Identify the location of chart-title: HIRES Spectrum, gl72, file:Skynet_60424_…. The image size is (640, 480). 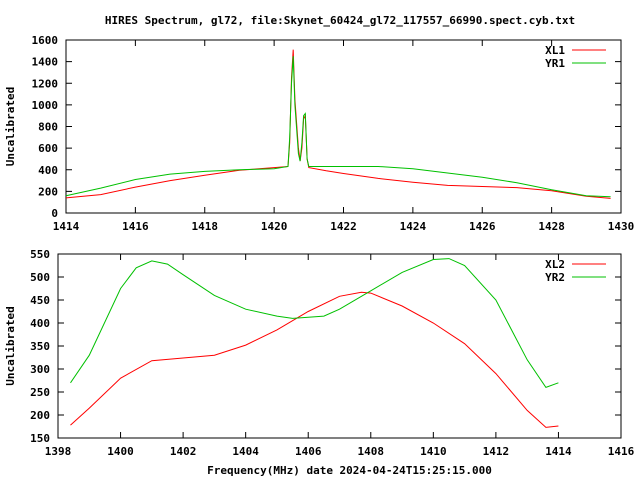
(340, 20).